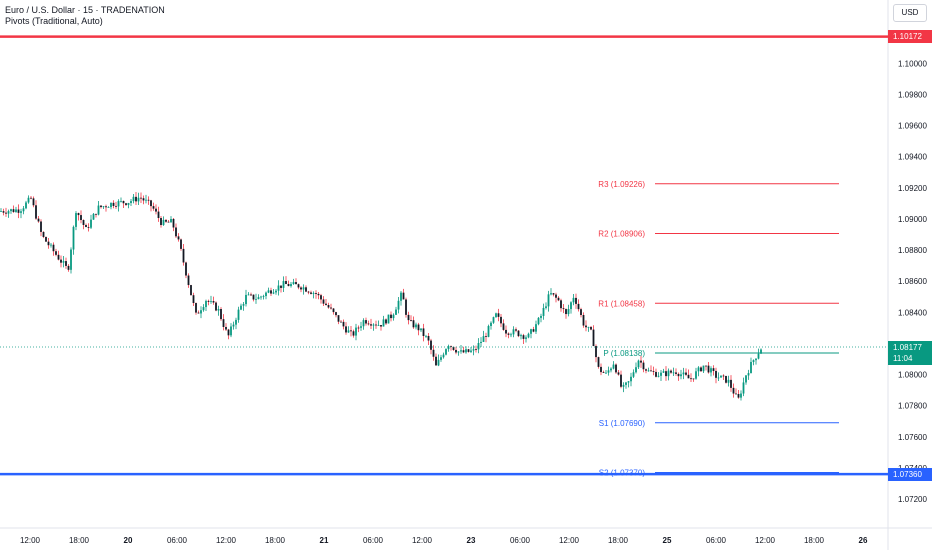 This screenshot has width=932, height=550. What do you see at coordinates (621, 184) in the screenshot?
I see `pivot-label: R3 (1.09226)` at bounding box center [621, 184].